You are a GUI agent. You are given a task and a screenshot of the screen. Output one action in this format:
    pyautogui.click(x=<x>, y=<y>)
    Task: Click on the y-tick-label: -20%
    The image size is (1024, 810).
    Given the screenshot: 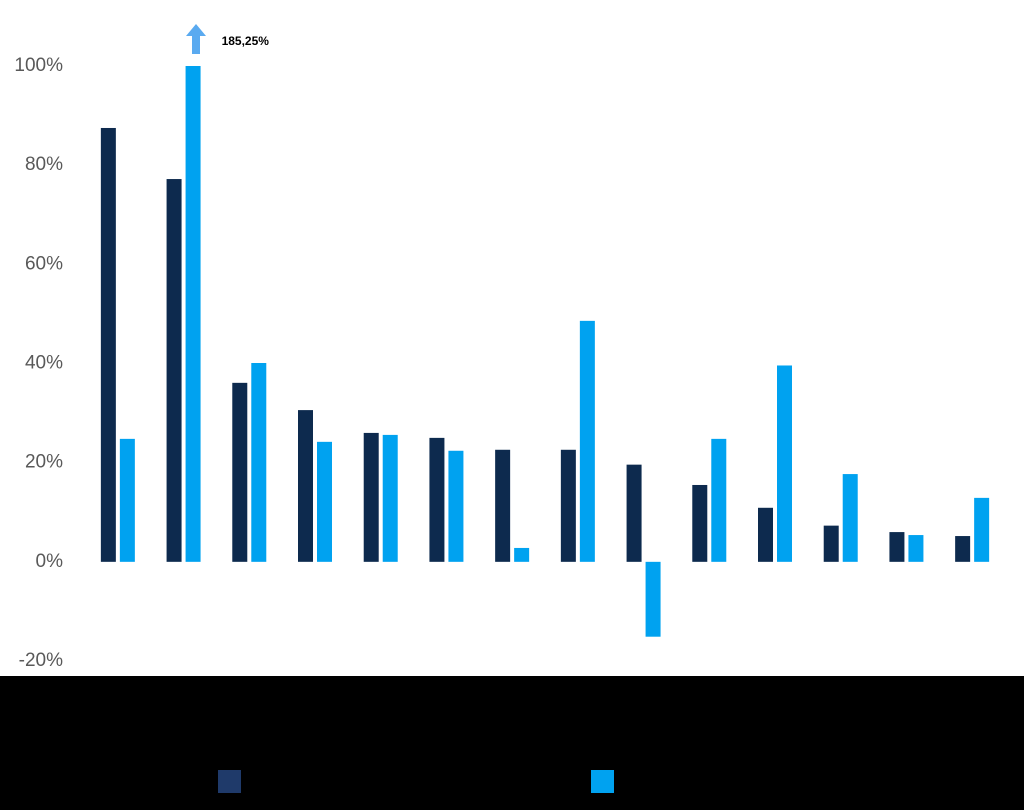 What is the action you would take?
    pyautogui.click(x=41, y=660)
    